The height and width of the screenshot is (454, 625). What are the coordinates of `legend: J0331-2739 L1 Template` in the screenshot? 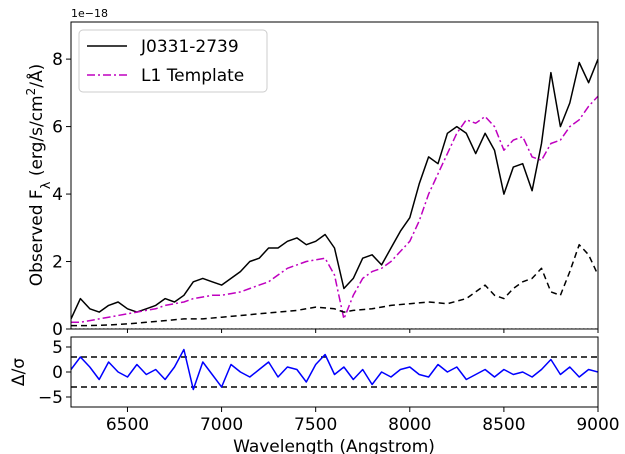 It's located at (173, 61).